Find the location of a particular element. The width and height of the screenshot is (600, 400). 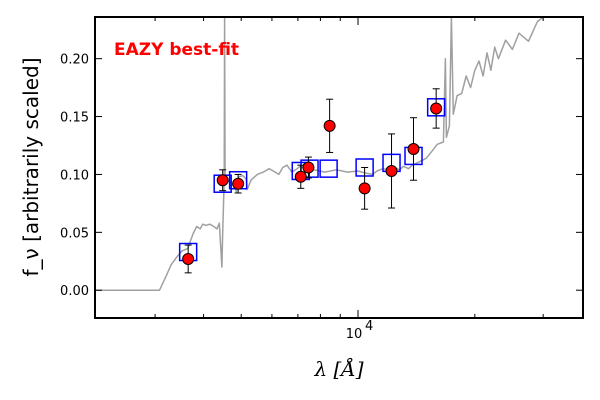

y-tick-label: 0.15 is located at coordinates (74, 118).